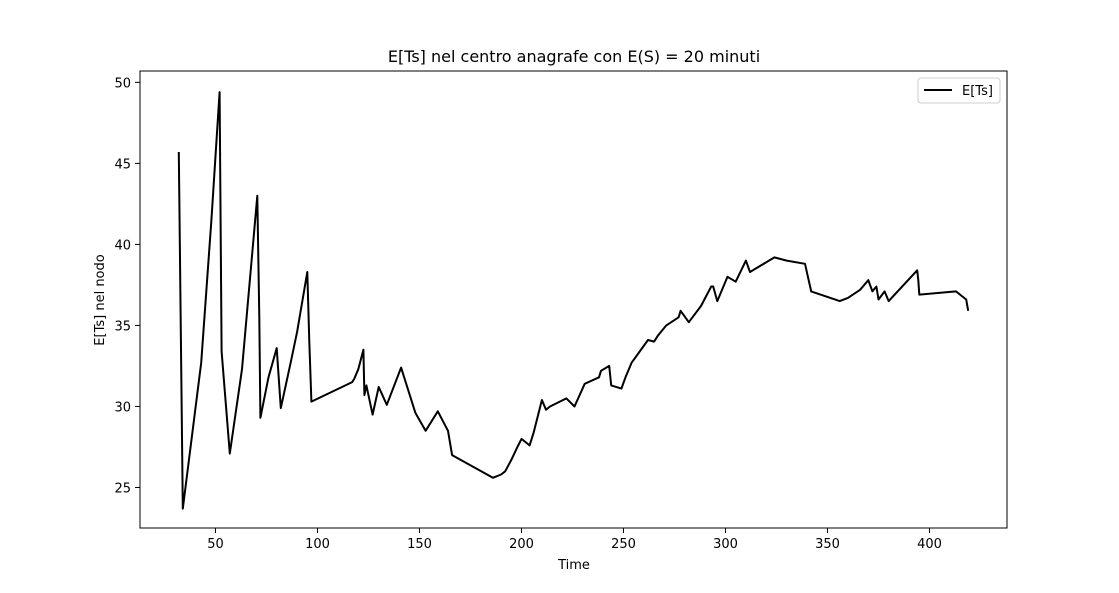 This screenshot has height=593, width=1119. Describe the element at coordinates (929, 544) in the screenshot. I see `x-tick-label: 400` at that location.